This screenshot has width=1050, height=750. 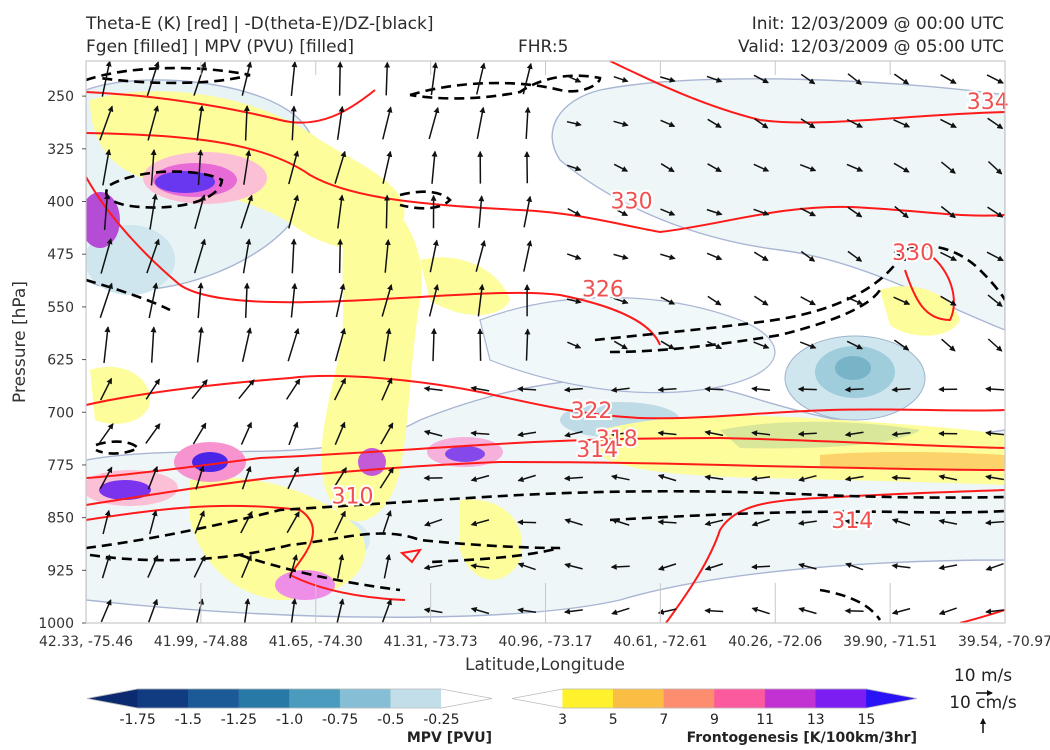 What do you see at coordinates (988, 102) in the screenshot?
I see `theta-e-label: 334` at bounding box center [988, 102].